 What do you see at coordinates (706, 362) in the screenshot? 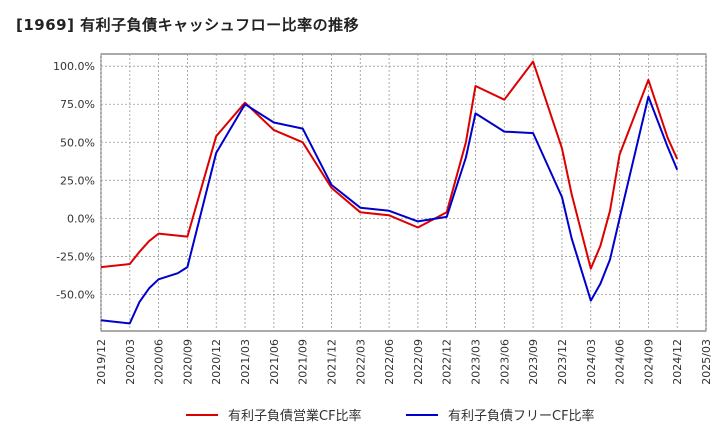
I see `x-tick-label: 2025/03` at bounding box center [706, 362].